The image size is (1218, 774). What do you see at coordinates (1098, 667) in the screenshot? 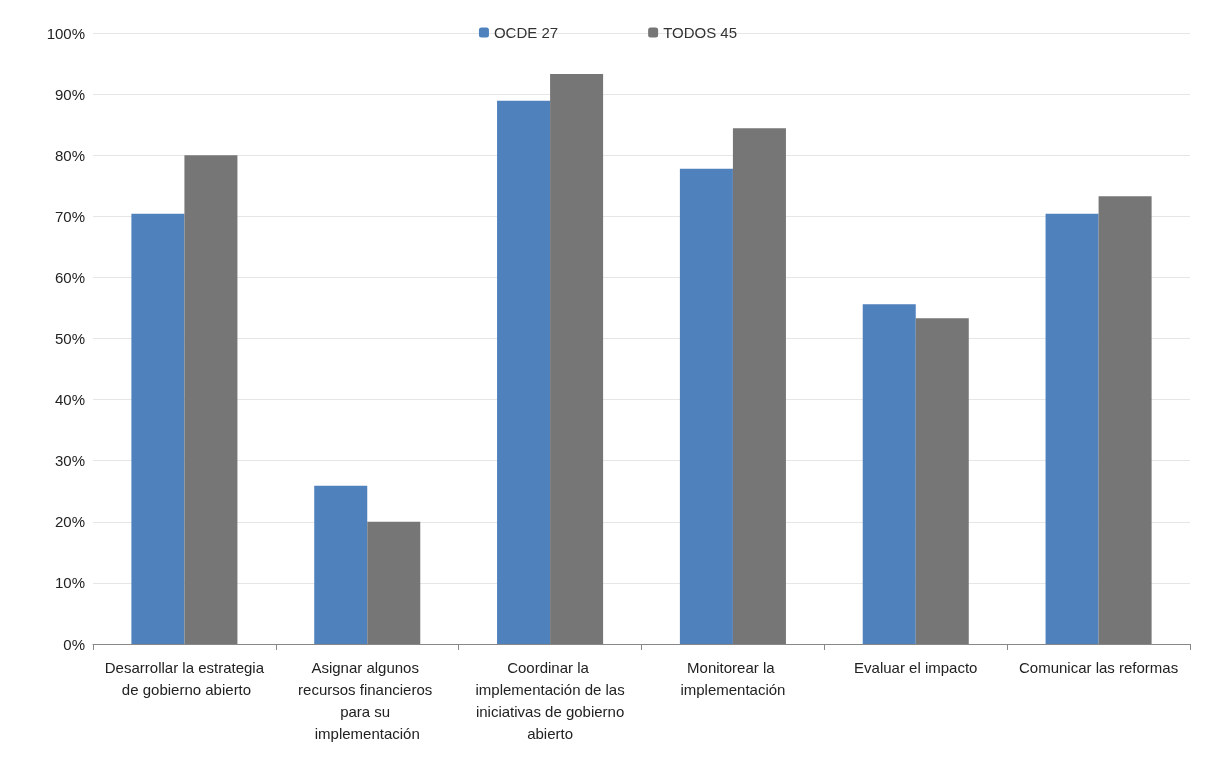
I see `x-tick-label: Comunicar las reformas` at bounding box center [1098, 667].